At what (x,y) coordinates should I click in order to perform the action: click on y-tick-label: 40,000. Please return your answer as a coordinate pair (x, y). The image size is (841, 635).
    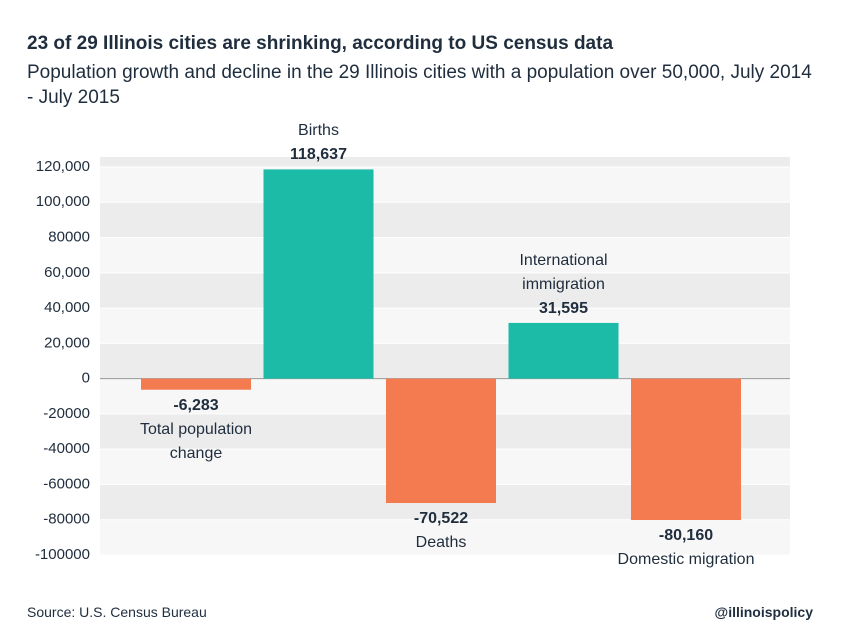
    Looking at the image, I should click on (67, 307).